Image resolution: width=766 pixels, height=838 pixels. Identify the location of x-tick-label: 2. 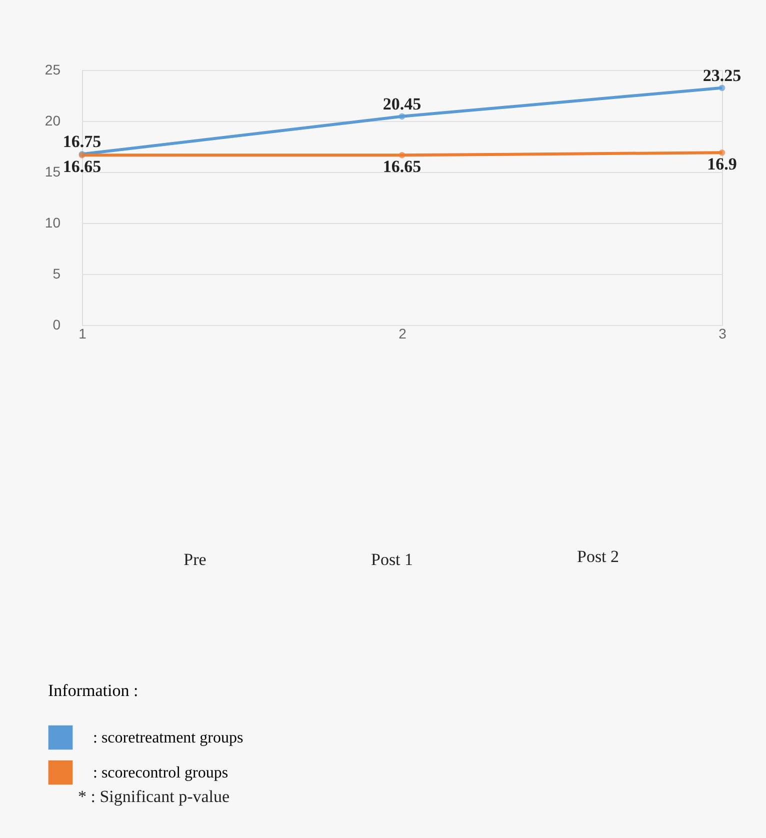
(402, 334).